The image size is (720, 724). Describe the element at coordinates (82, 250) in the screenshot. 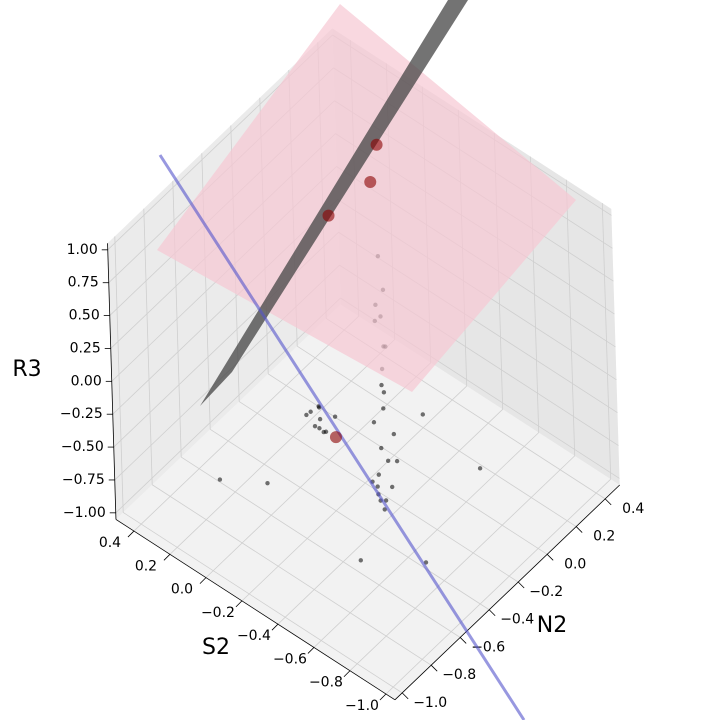

I see `z-tick-label: 1.00` at that location.